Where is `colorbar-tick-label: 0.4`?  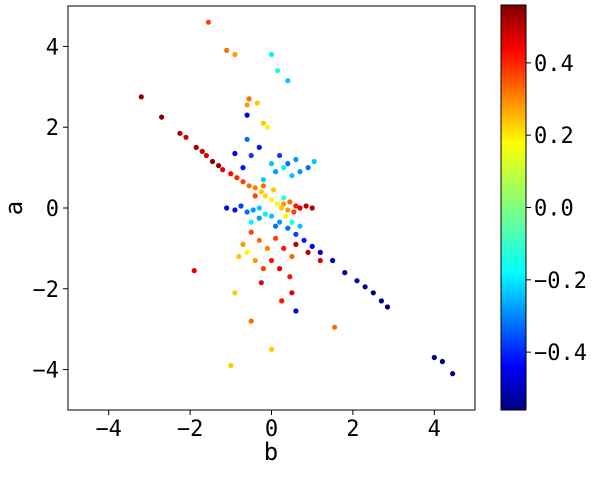
colorbar-tick-label: 0.4 is located at coordinates (554, 64).